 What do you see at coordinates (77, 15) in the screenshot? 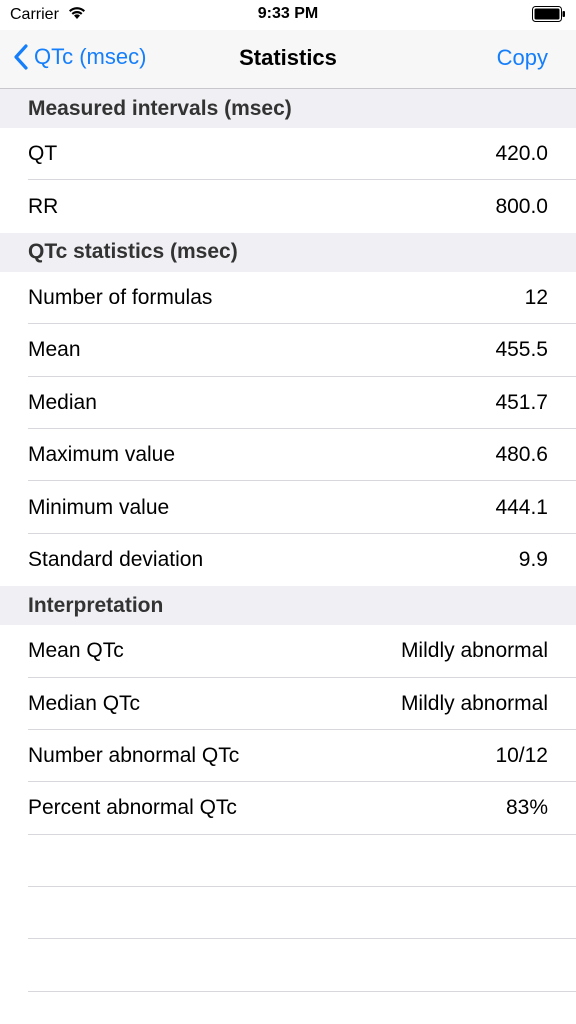
I see `wifi-icon` at bounding box center [77, 15].